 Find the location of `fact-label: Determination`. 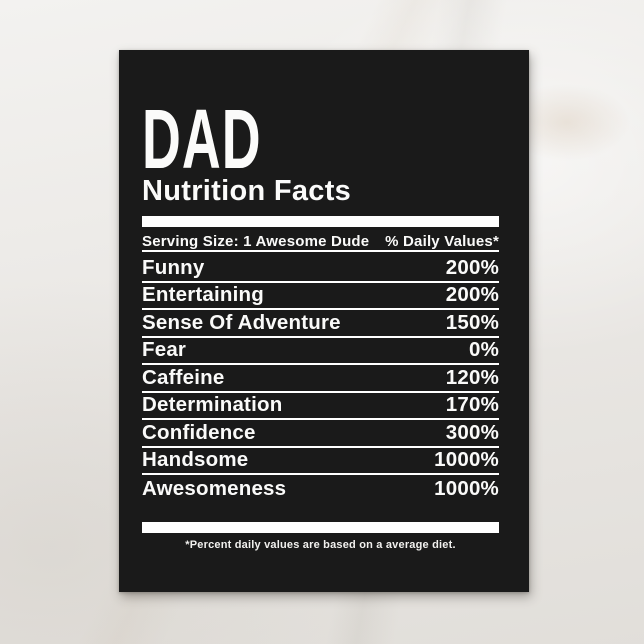

fact-label: Determination is located at coordinates (212, 405).